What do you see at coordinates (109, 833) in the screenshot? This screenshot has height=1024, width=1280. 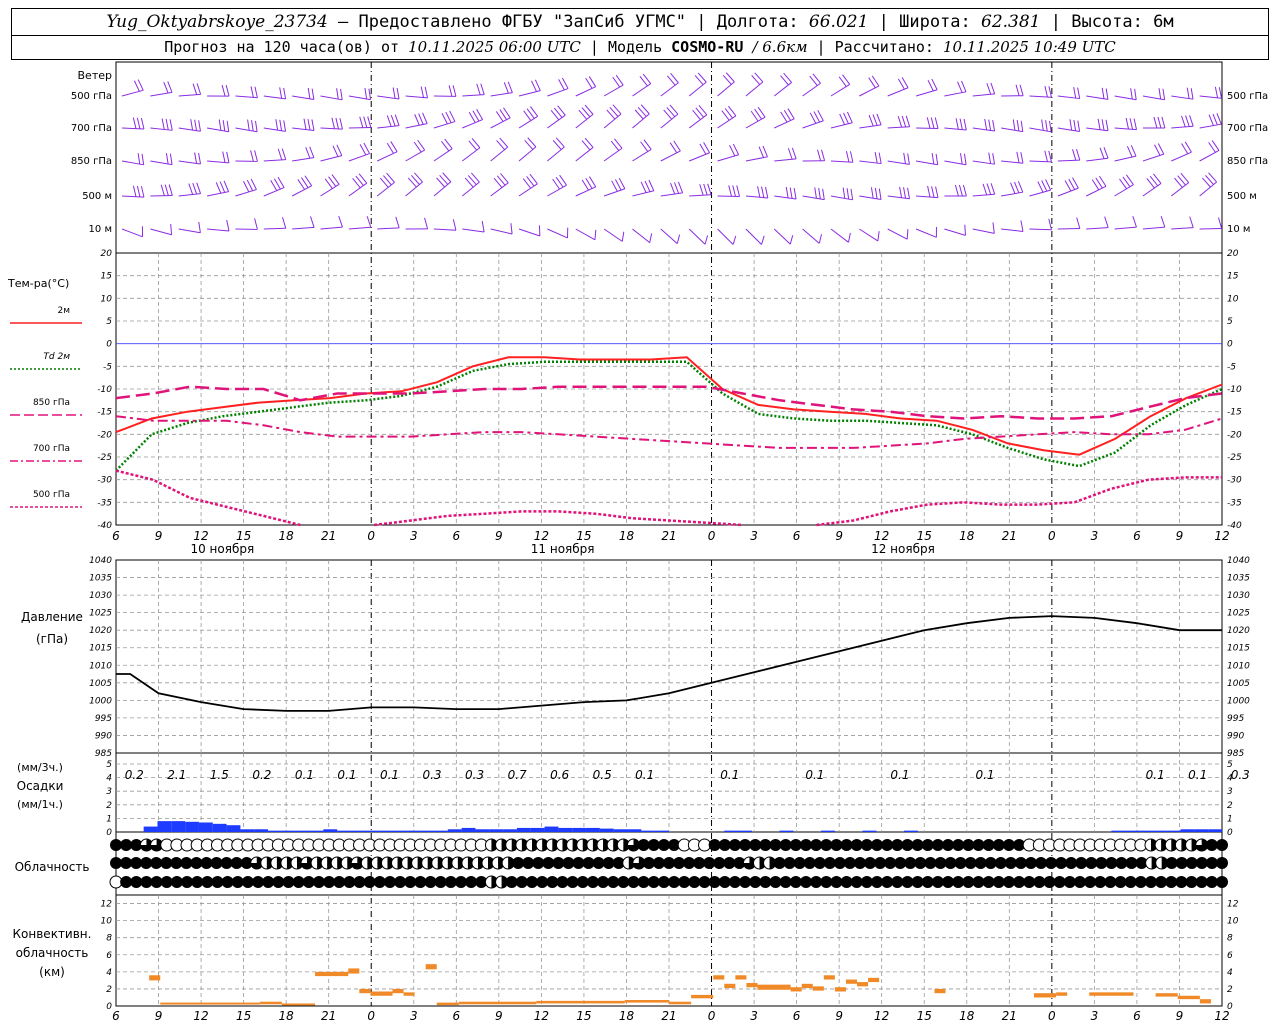 I see `precip-ytick-left: 0` at bounding box center [109, 833].